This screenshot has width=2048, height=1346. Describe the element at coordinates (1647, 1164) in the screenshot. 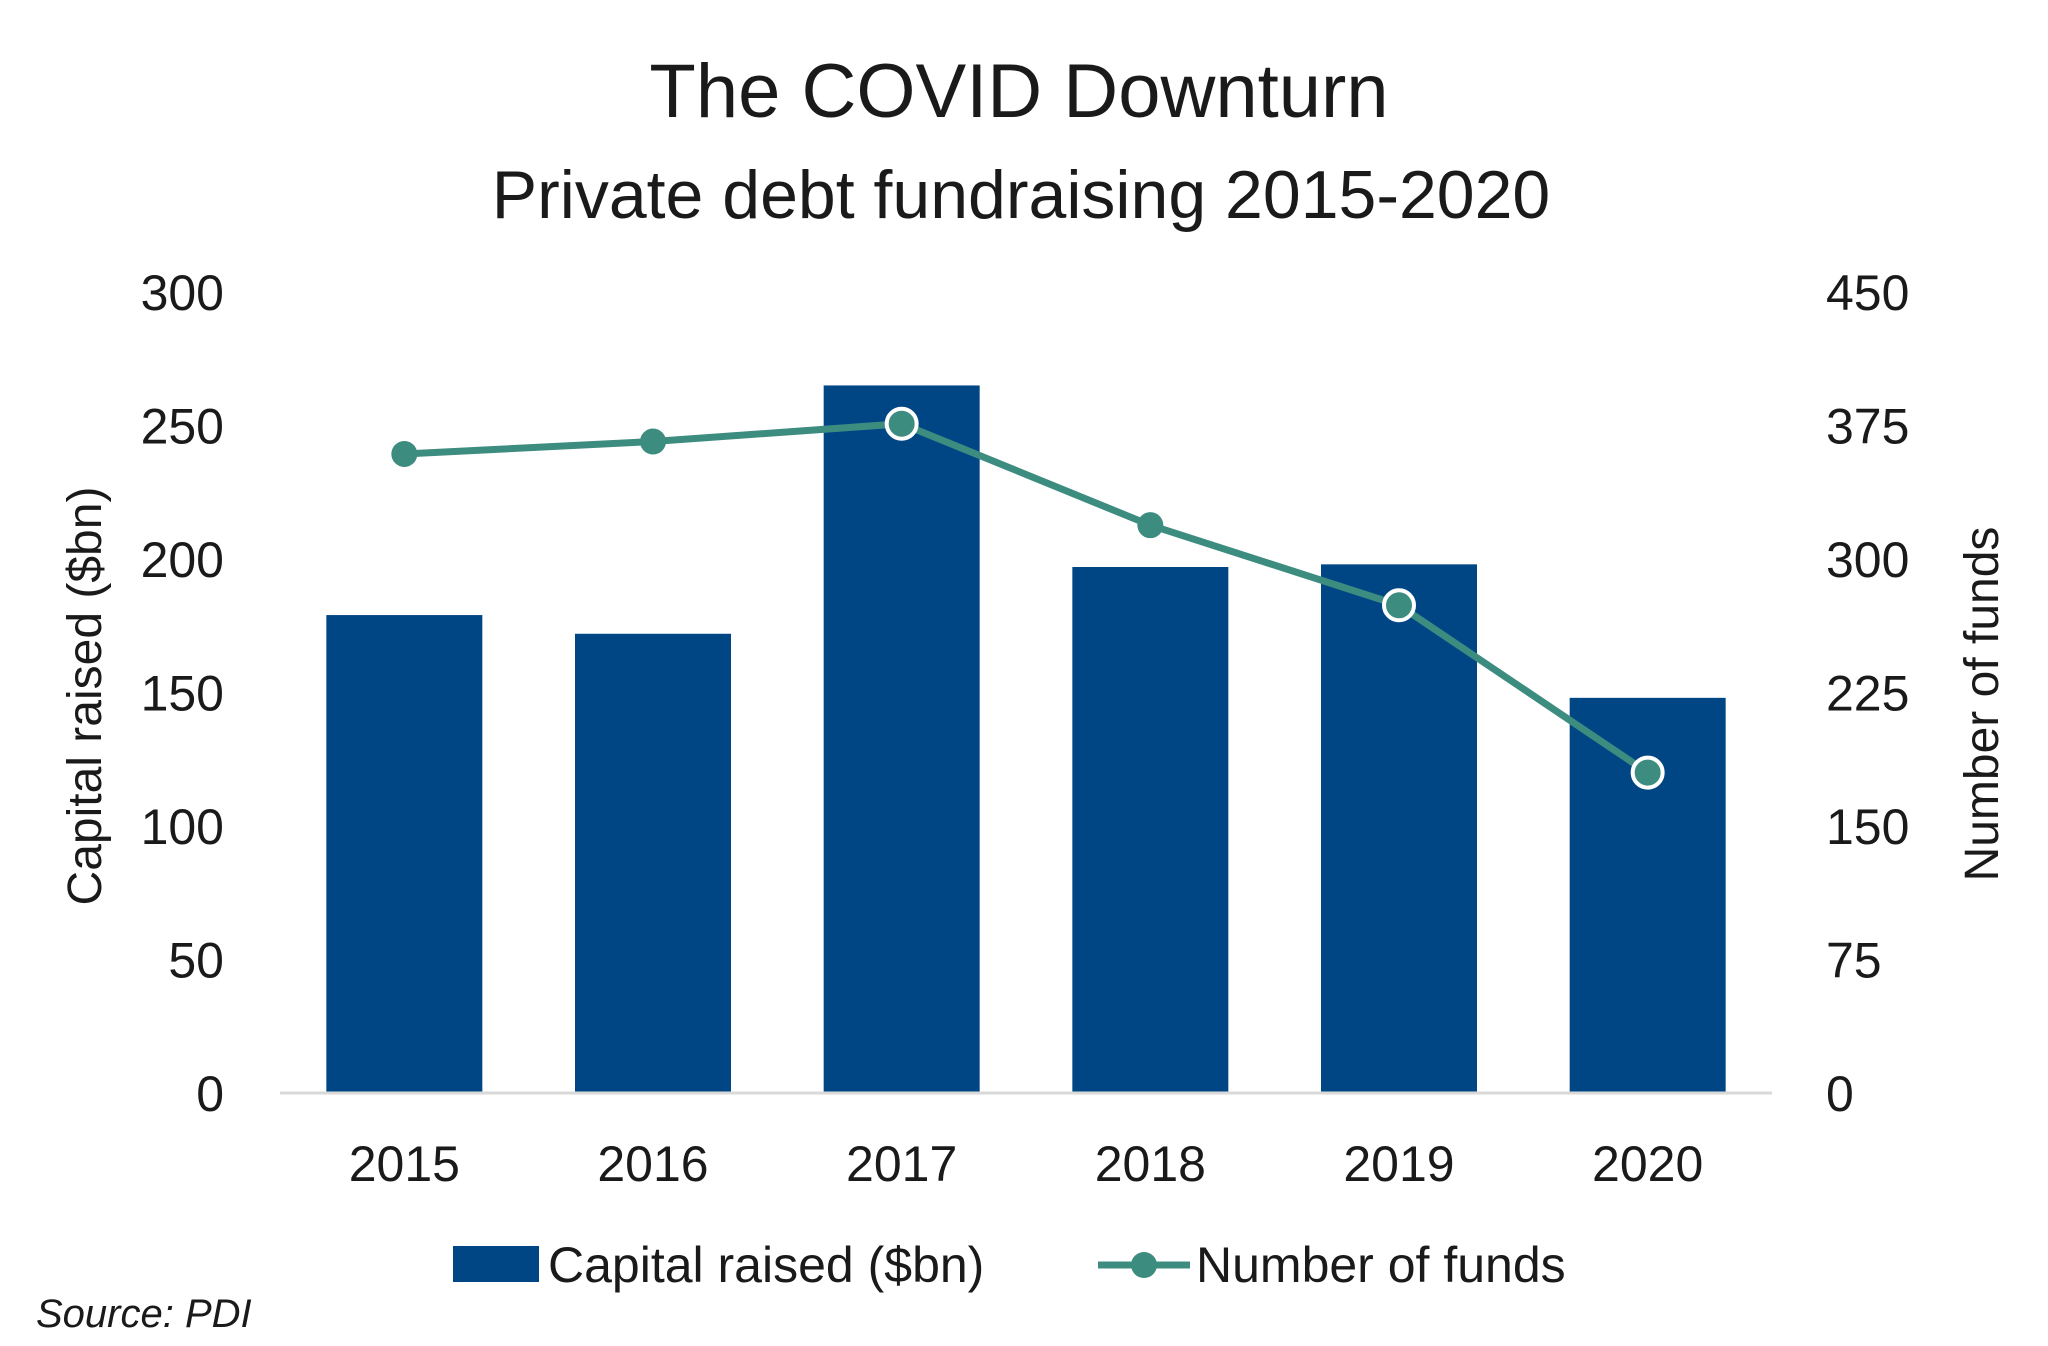

I see `x-tick-label: 2020` at that location.